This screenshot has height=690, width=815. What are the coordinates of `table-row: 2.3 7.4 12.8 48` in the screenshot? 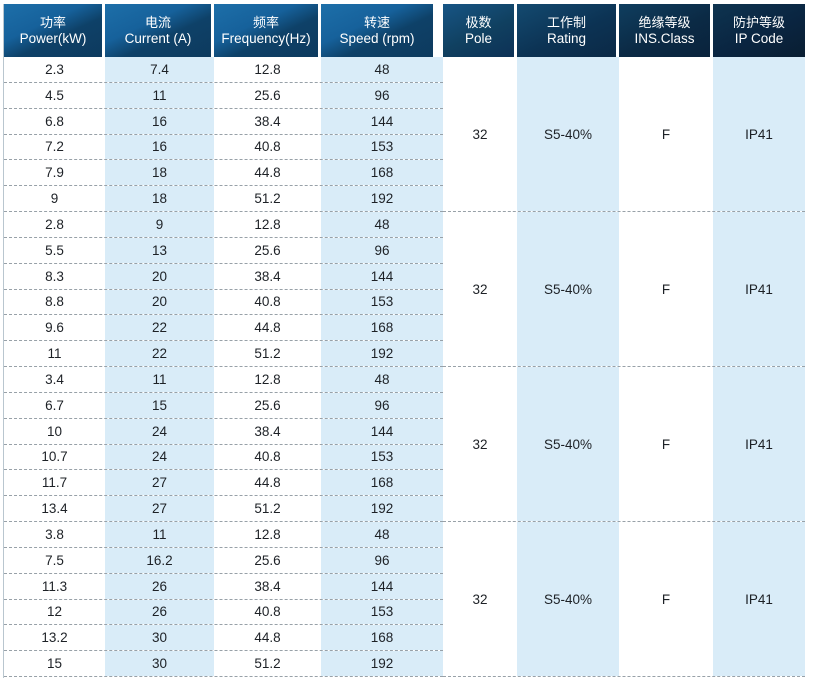 It's located at (223, 70).